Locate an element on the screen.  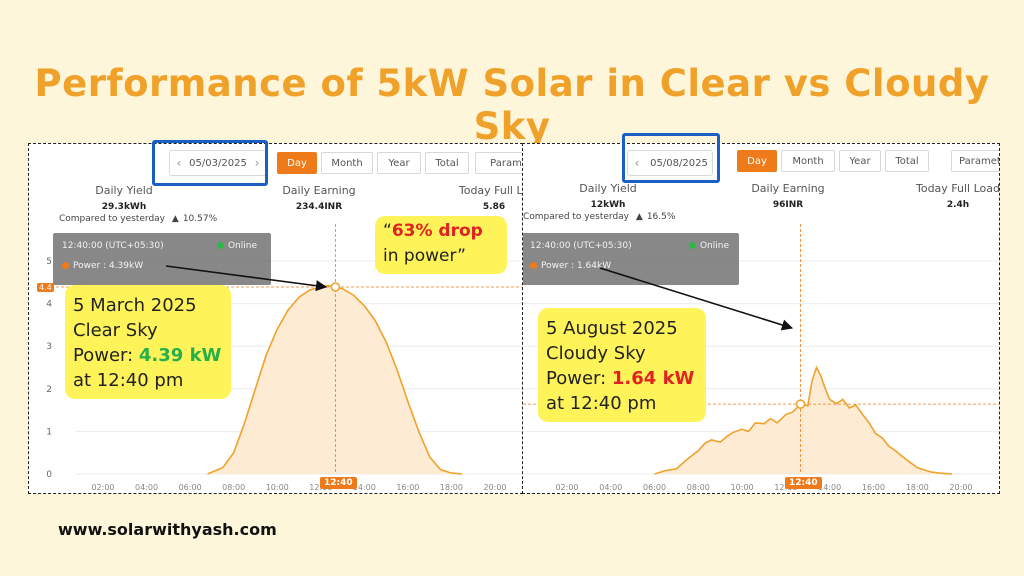
daily-yield-value: 12kWh is located at coordinates (608, 205).